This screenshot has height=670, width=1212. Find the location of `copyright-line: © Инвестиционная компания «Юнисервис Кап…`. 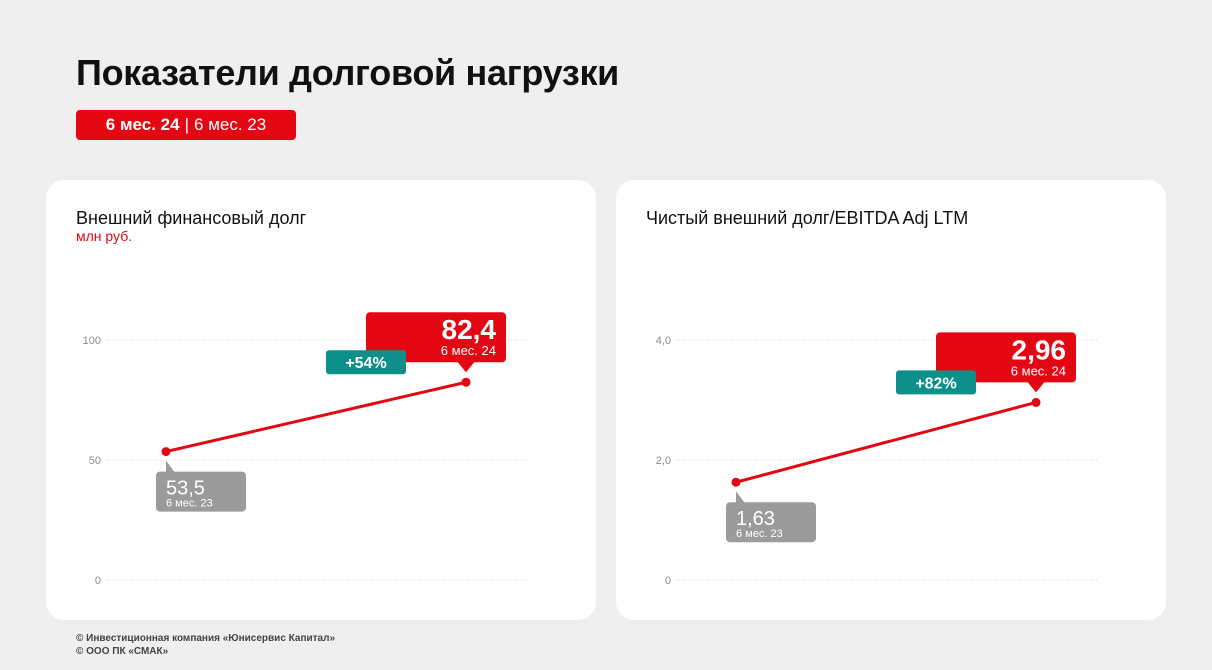

copyright-line: © Инвестиционная компания «Юнисервис Кап… is located at coordinates (206, 638).